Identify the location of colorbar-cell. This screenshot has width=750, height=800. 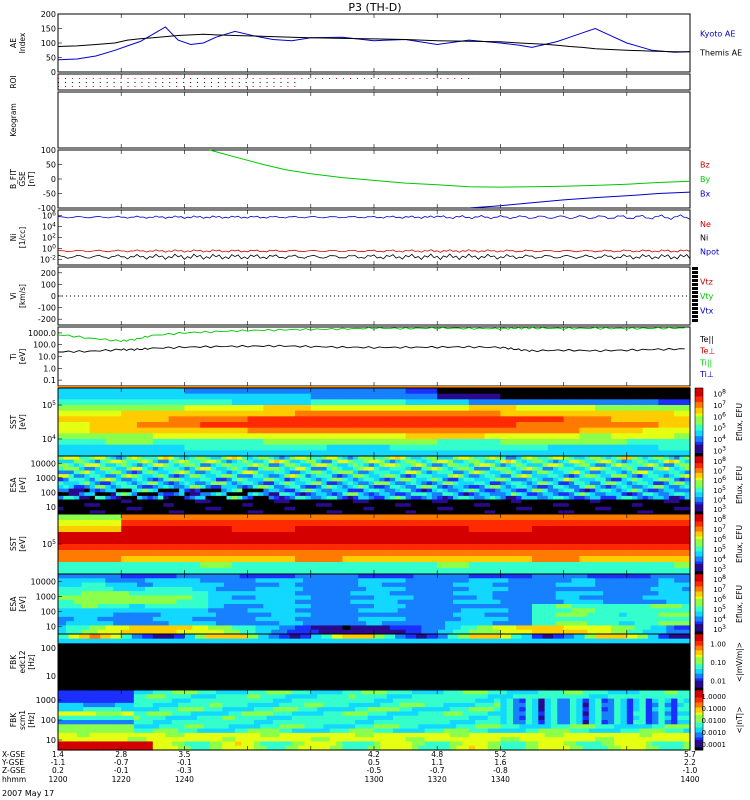
(699, 392).